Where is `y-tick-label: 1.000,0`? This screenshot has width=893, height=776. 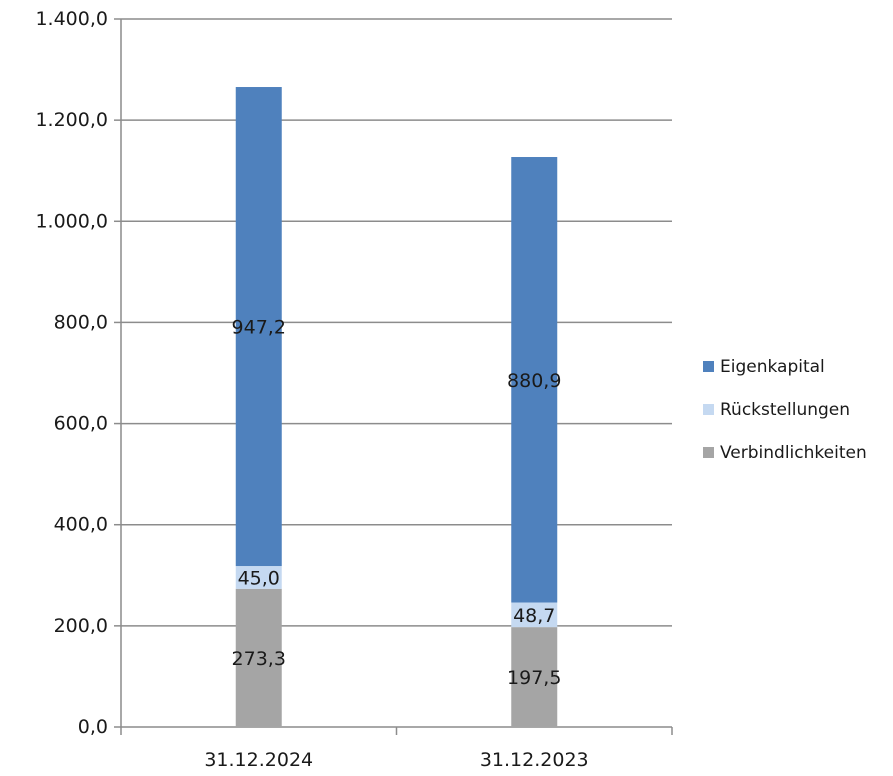
y-tick-label: 1.000,0 is located at coordinates (71, 221).